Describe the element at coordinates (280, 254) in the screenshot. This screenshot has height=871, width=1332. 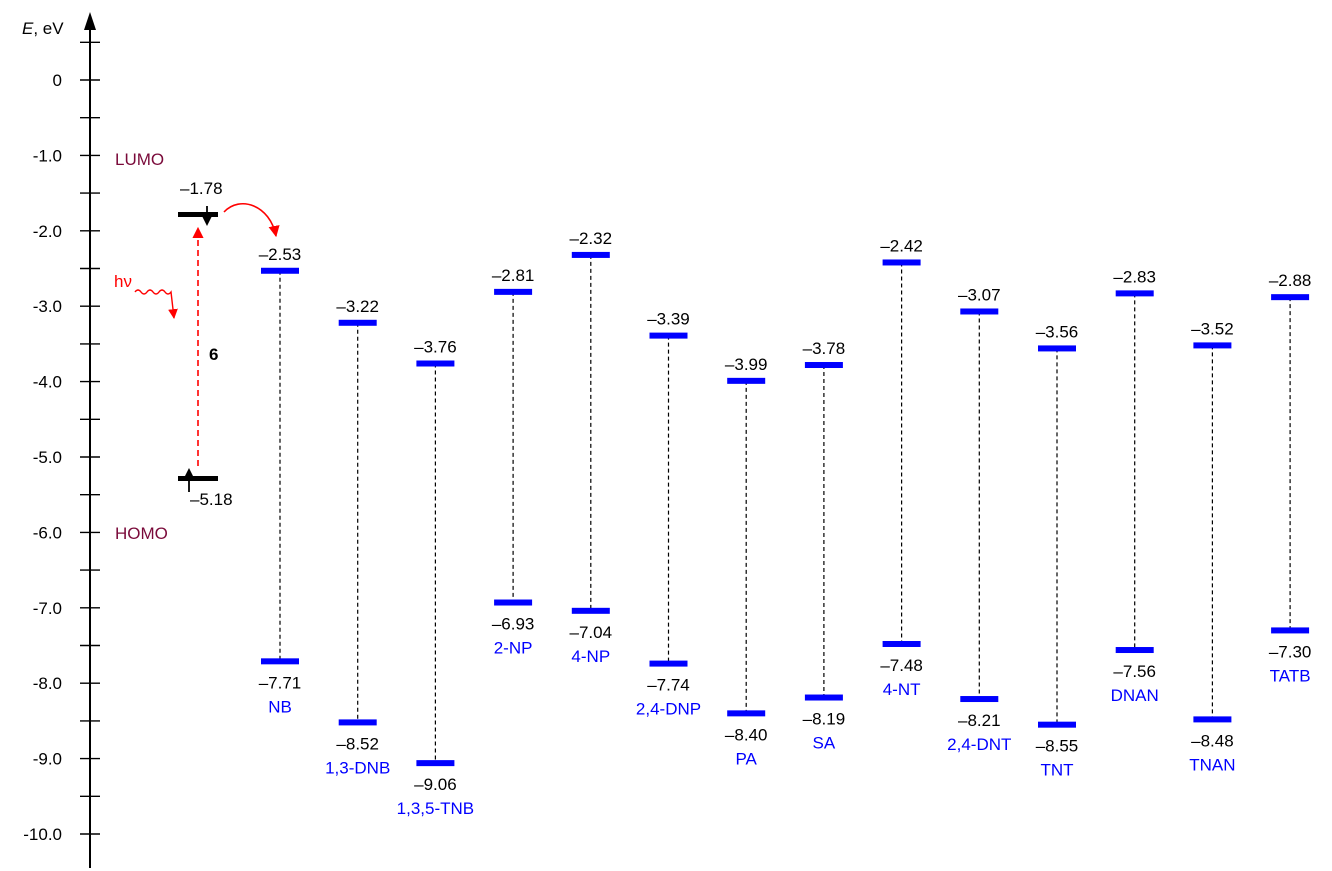
I see `lumo-value: –2.53` at that location.